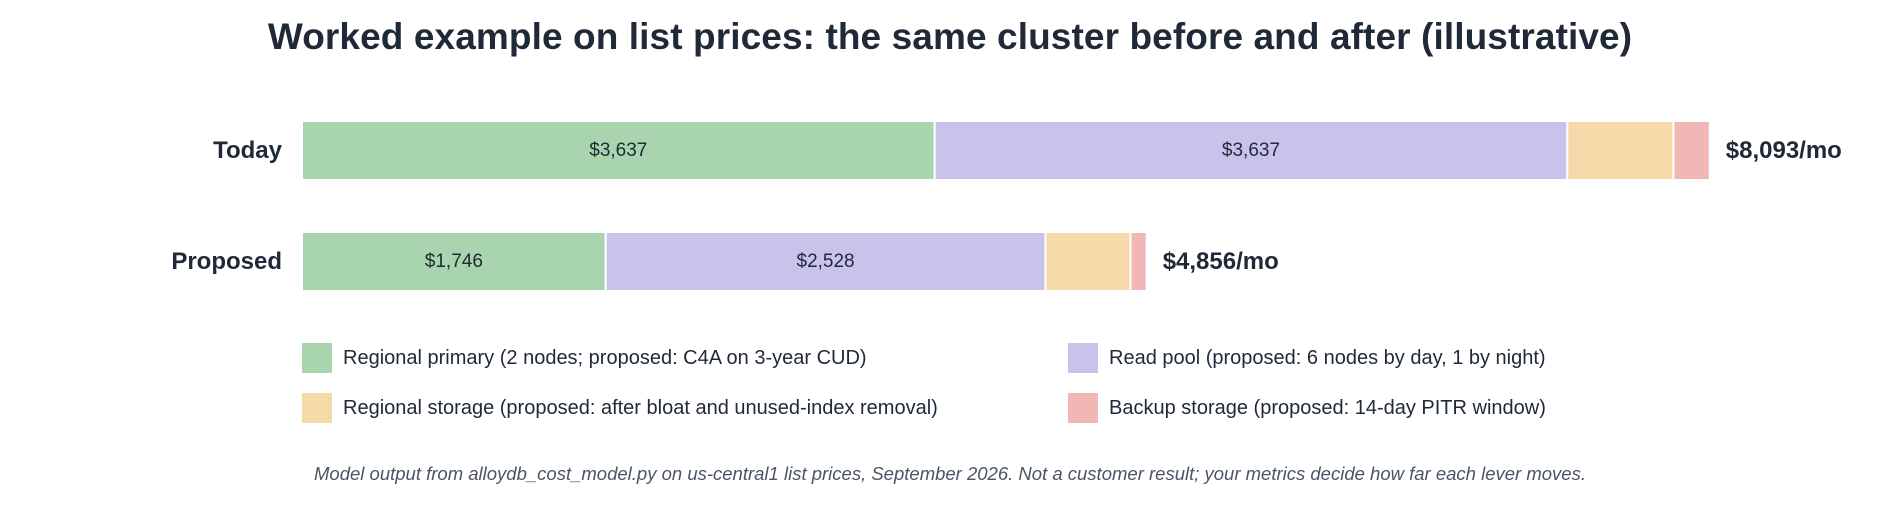  I want to click on segment-value-label: $1,746, so click(454, 261).